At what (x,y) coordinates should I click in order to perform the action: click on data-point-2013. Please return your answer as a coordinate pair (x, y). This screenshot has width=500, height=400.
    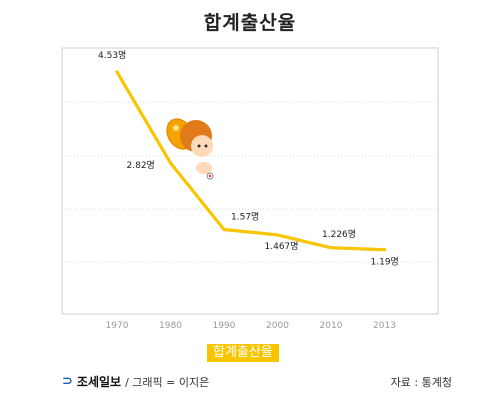
    Looking at the image, I should click on (384, 250).